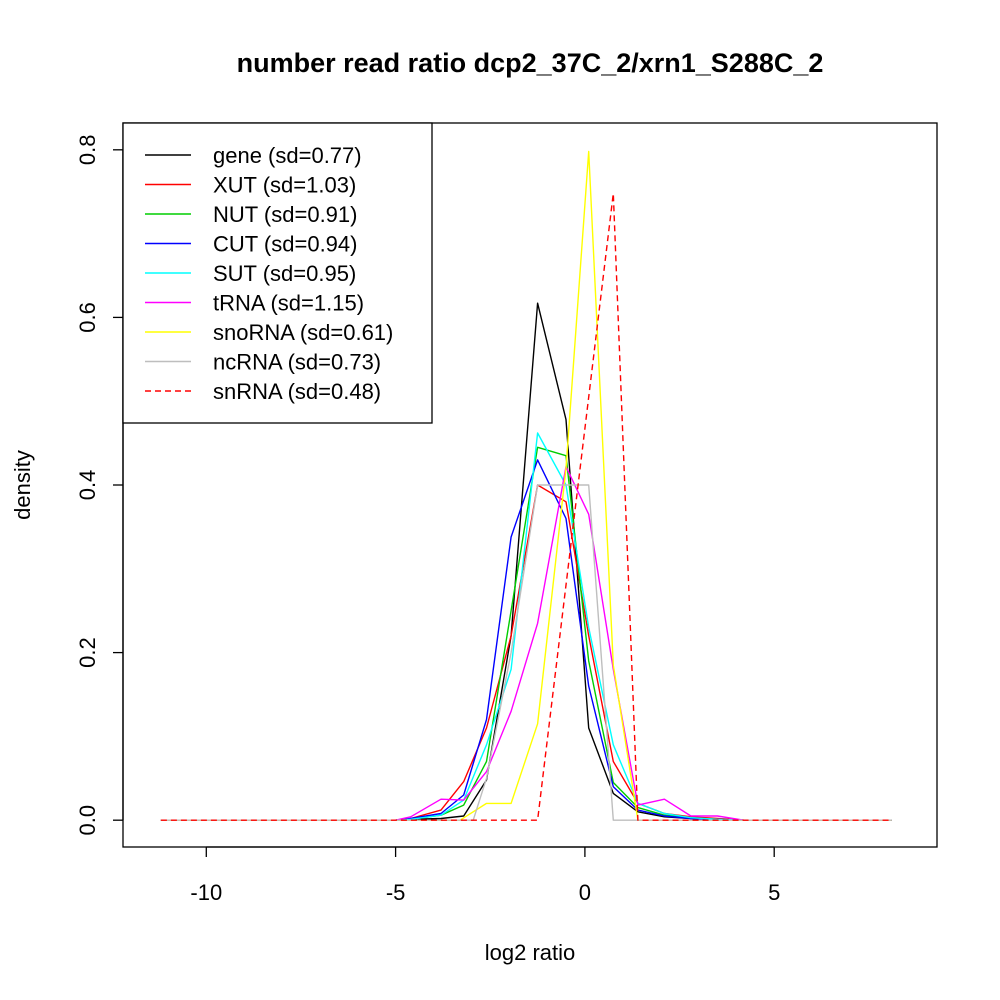  I want to click on y-tick-label: 0.2, so click(87, 652).